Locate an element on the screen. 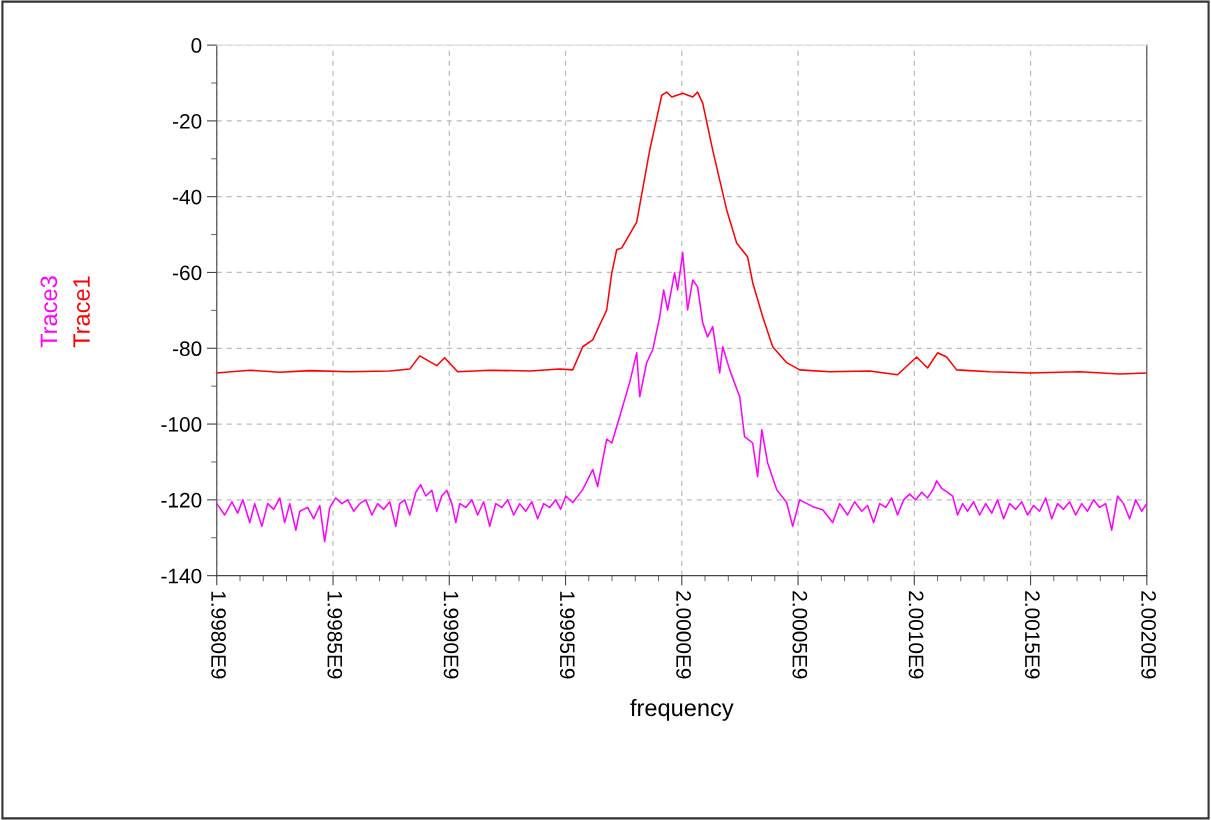  y-tick-label: -40 is located at coordinates (187, 197).